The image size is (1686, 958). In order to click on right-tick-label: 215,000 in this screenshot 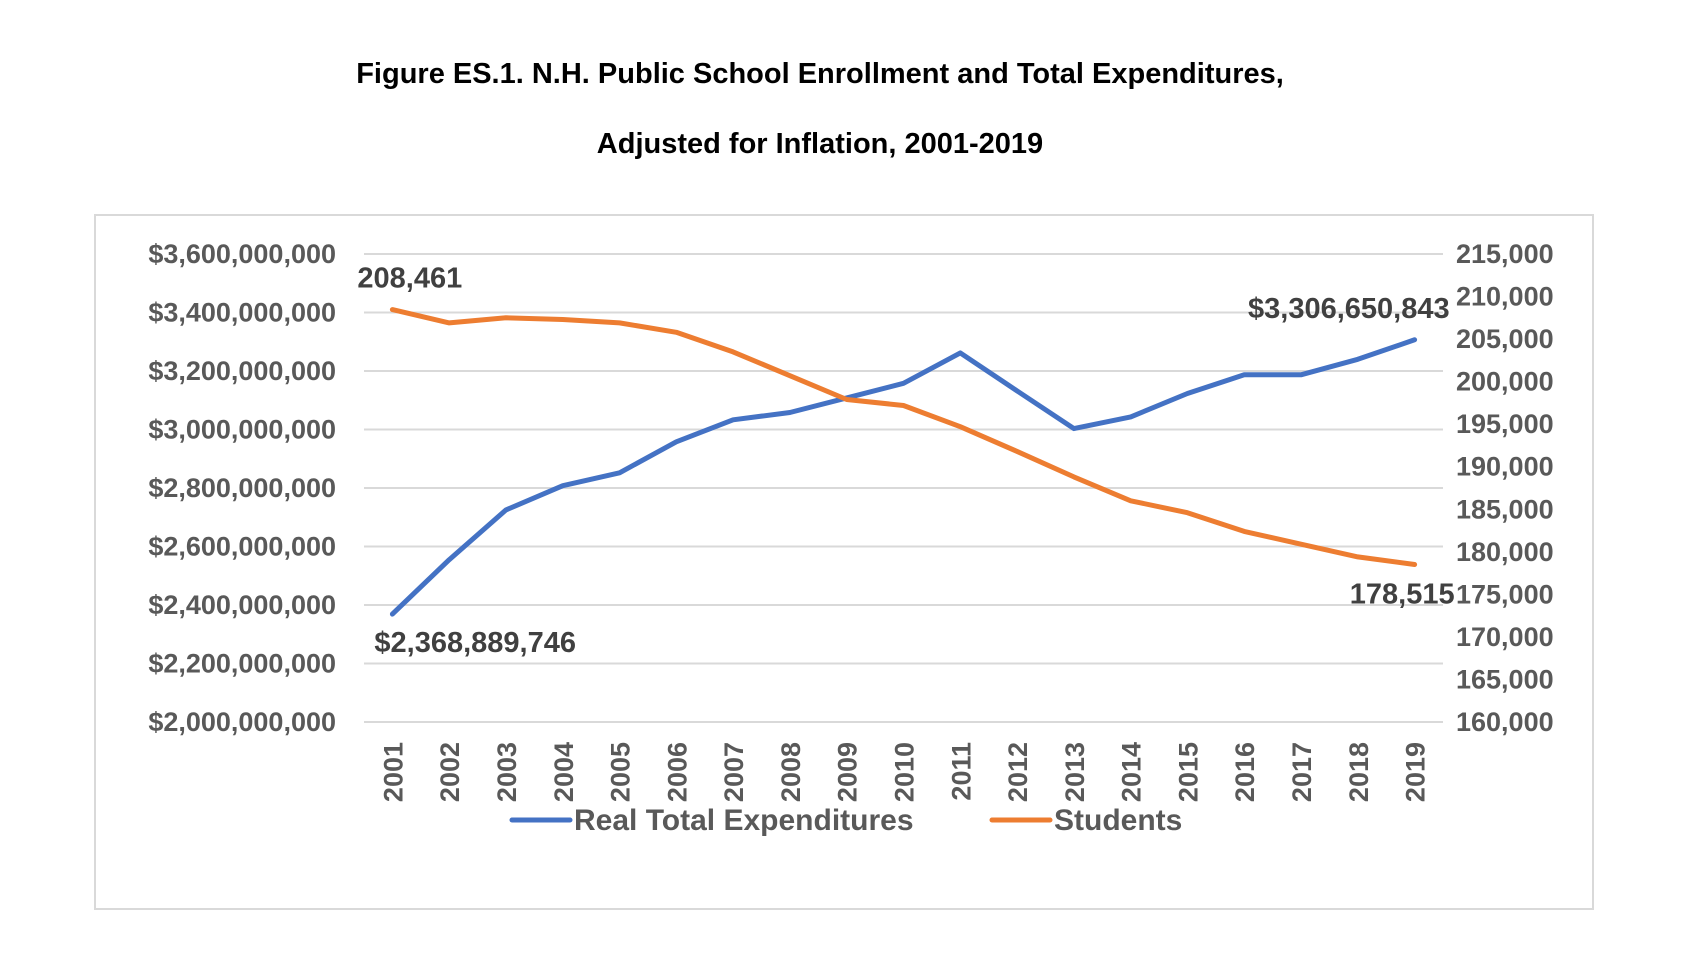, I will do `click(1505, 254)`.